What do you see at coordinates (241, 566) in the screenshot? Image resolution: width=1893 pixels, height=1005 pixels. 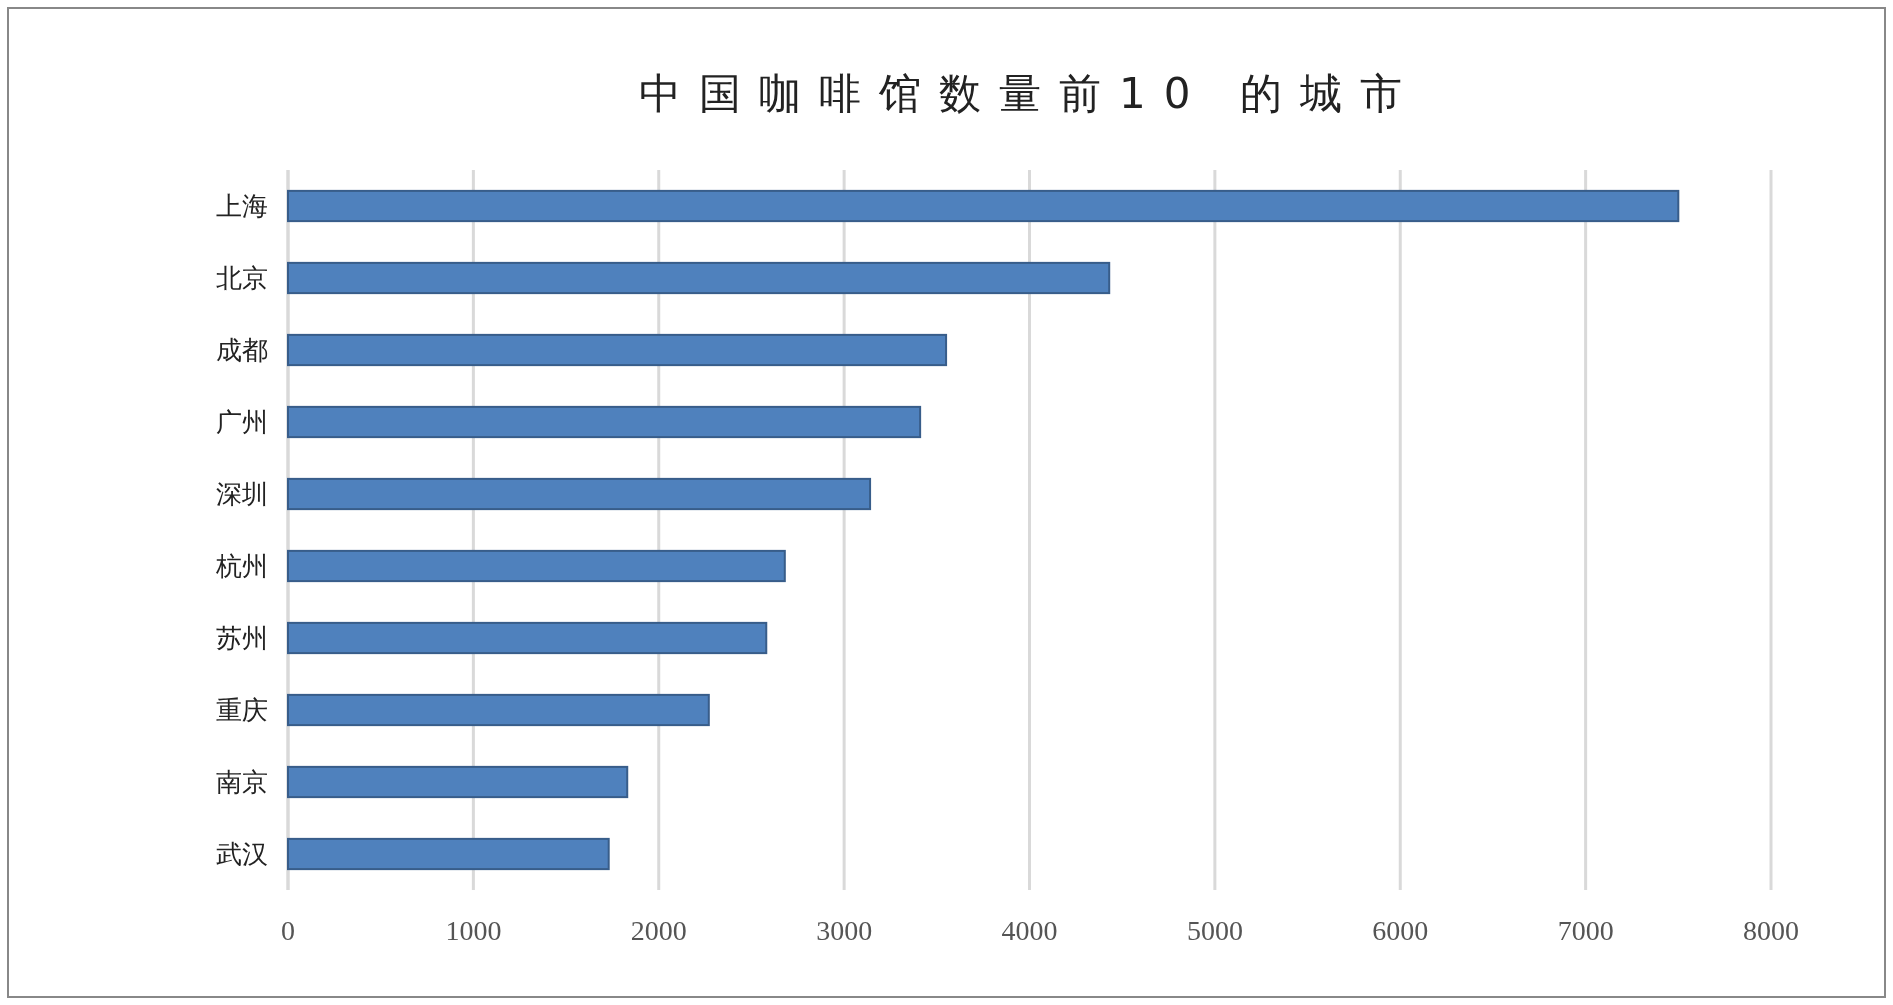 I see `y-tick-label: 杭州` at bounding box center [241, 566].